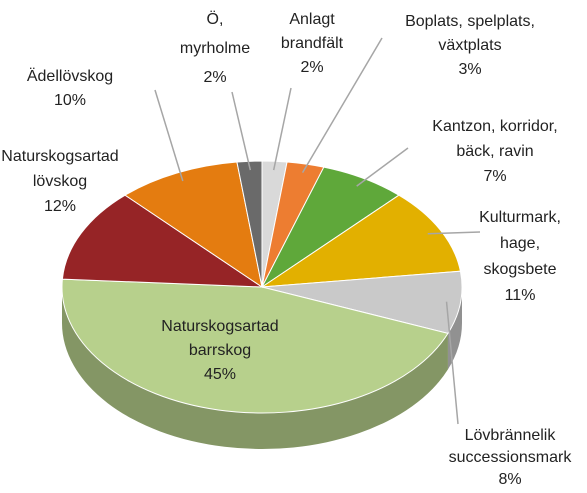  What do you see at coordinates (220, 350) in the screenshot?
I see `slice-label: barrskog` at bounding box center [220, 350].